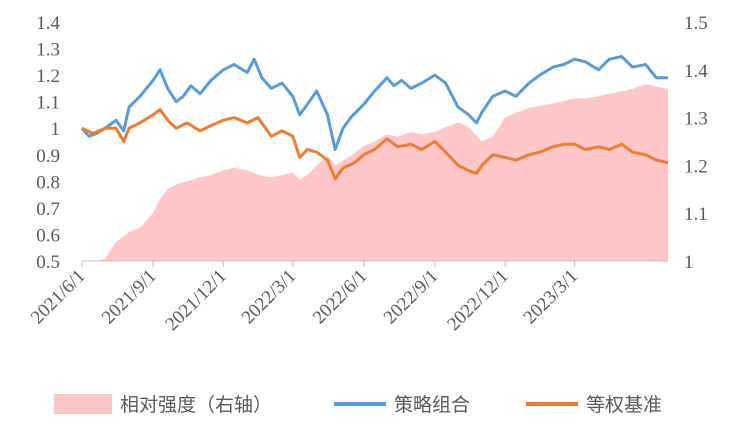 This screenshot has height=426, width=729. I want to click on legend-swatch, so click(83, 404).